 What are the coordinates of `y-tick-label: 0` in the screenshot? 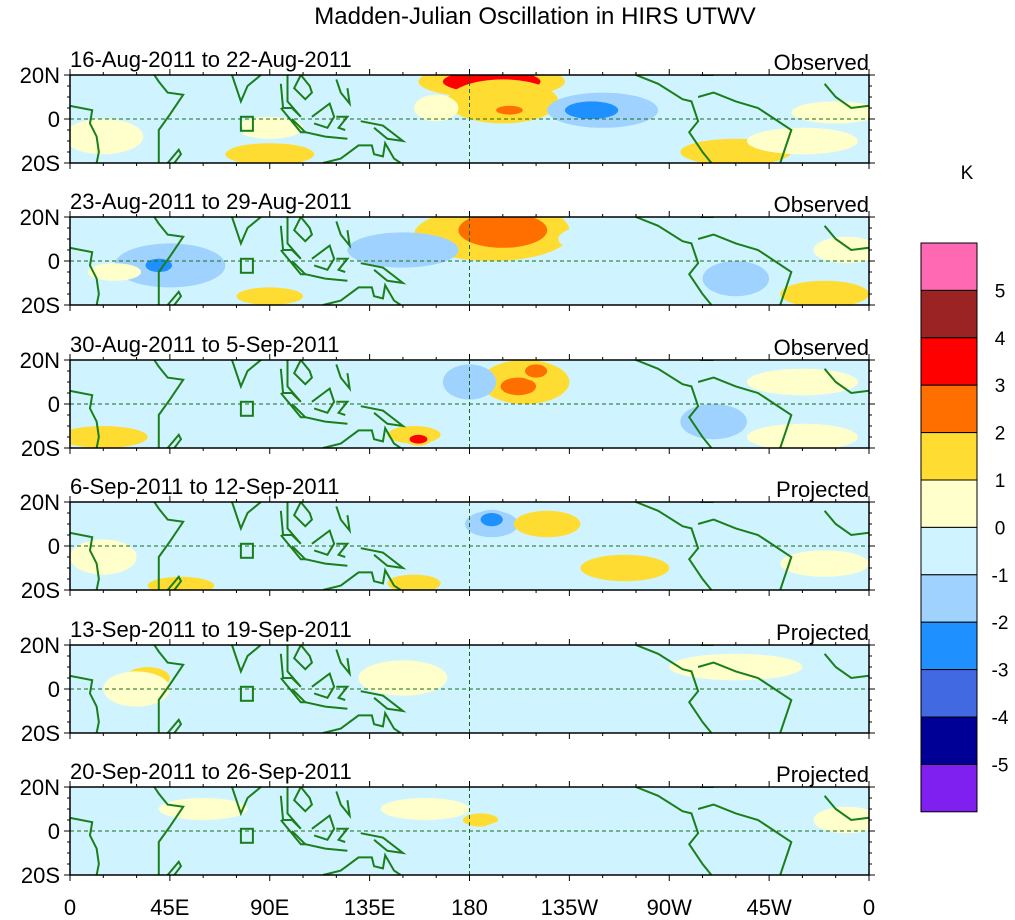 It's located at (54, 831).